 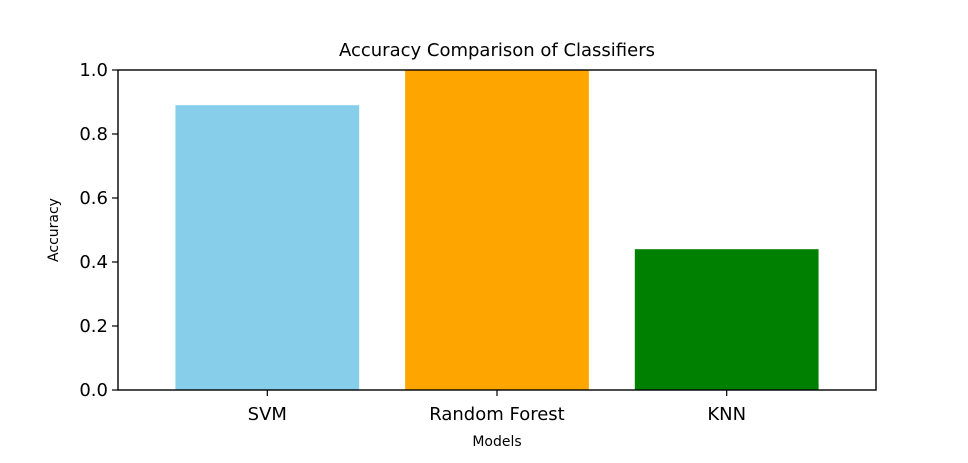 I want to click on bar-svm, so click(x=267, y=247).